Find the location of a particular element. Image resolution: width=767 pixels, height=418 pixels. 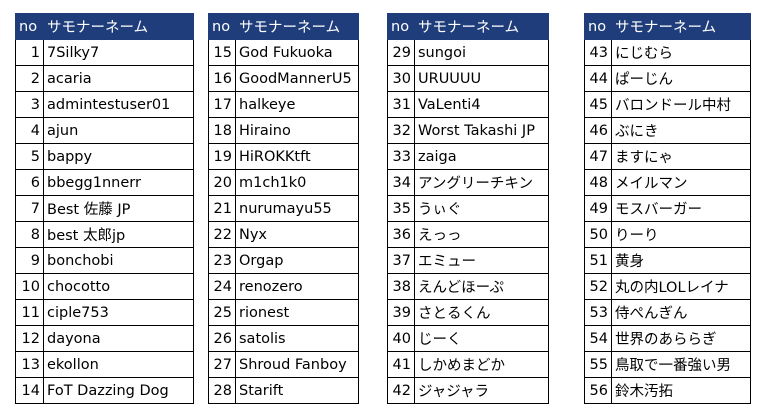

table-row: 40 じーく is located at coordinates (468, 338).